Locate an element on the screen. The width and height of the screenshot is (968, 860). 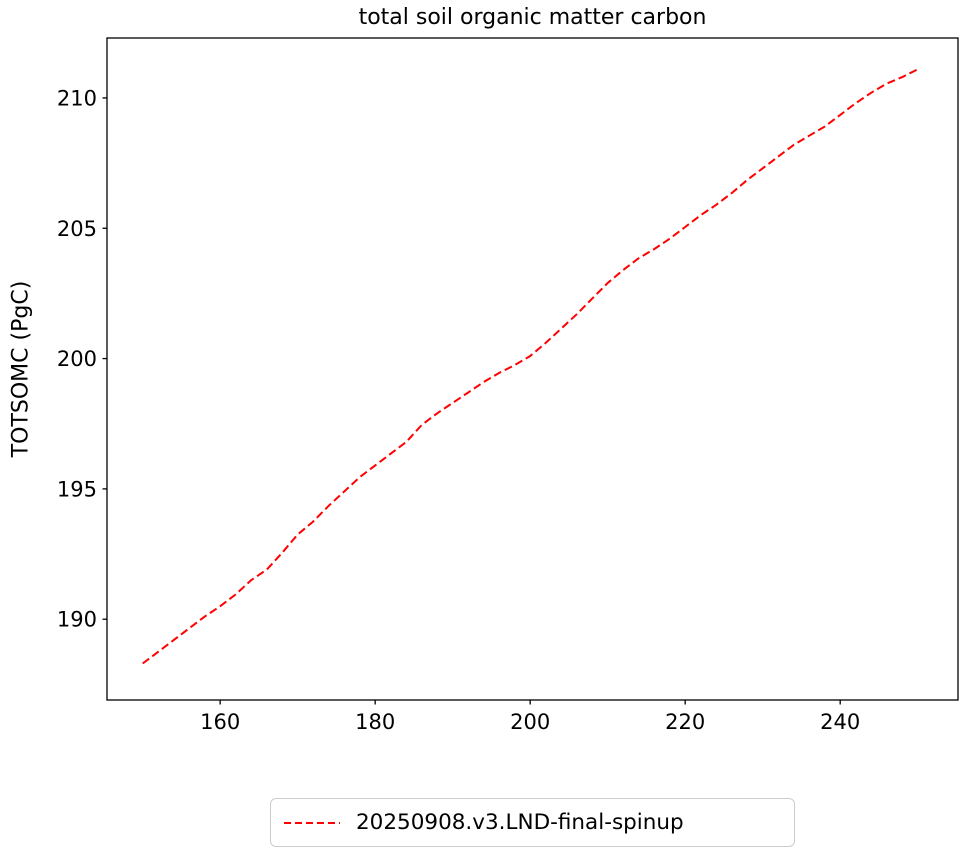
y-tick-label: 200 is located at coordinates (77, 359).